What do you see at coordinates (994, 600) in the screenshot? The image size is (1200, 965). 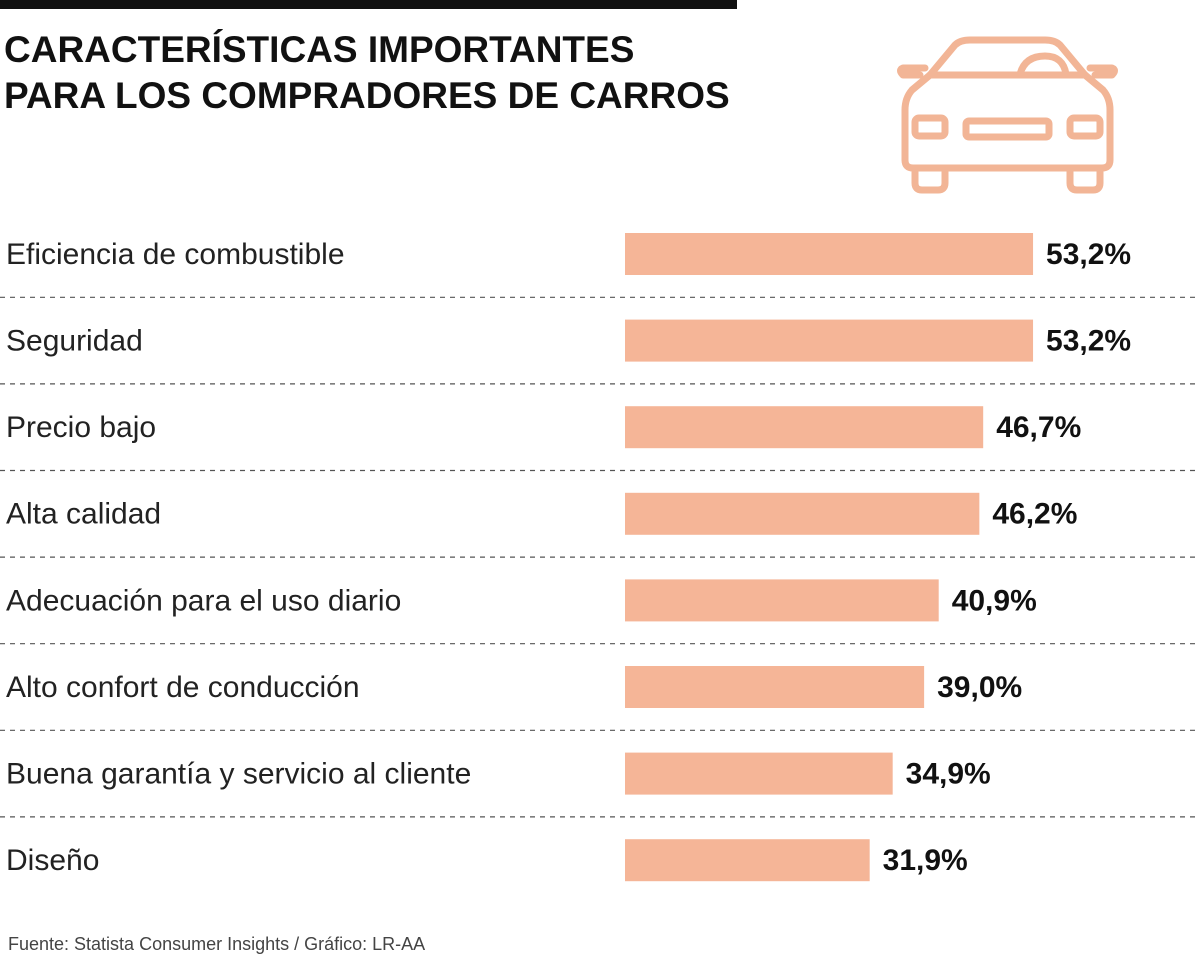 I see `value-label: 40,9%` at bounding box center [994, 600].